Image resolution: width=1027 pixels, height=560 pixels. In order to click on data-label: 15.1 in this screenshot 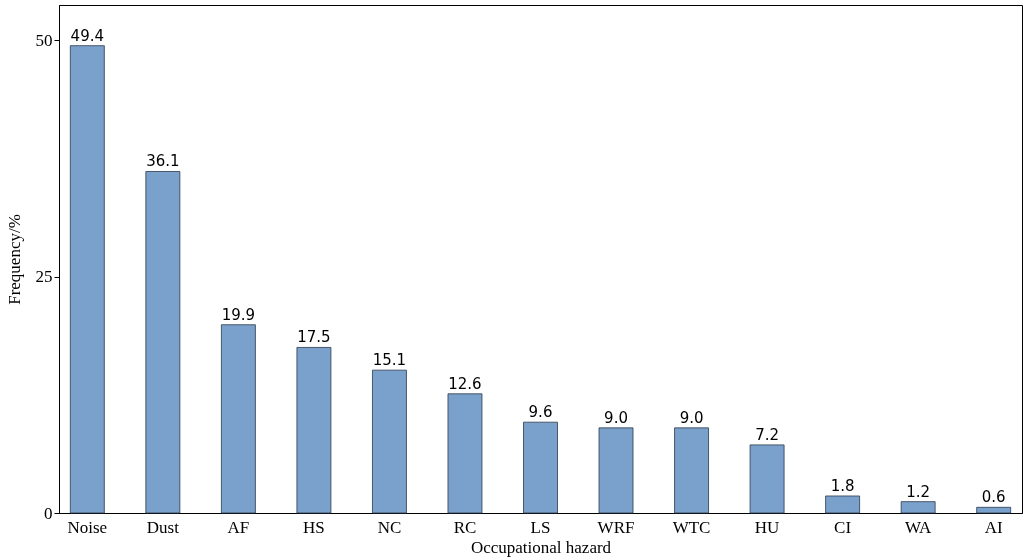, I will do `click(389, 360)`.